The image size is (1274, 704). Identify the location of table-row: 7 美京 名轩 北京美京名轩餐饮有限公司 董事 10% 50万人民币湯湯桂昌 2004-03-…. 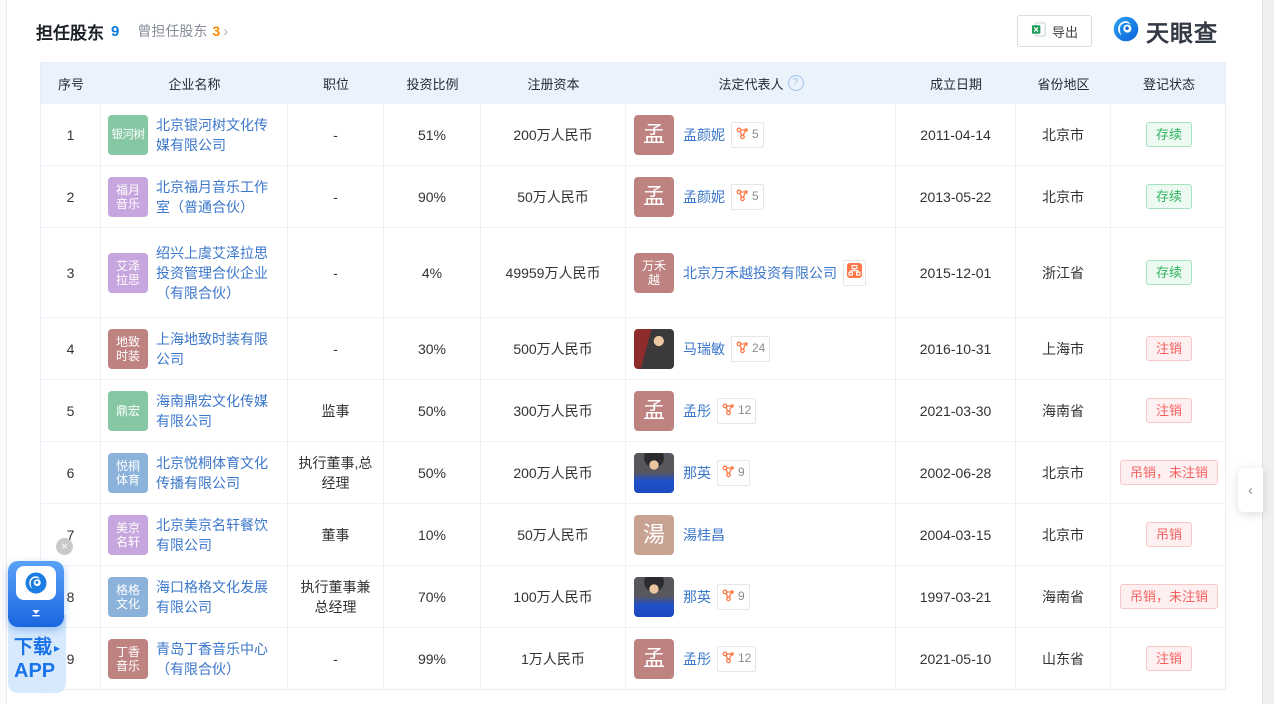
(633, 534).